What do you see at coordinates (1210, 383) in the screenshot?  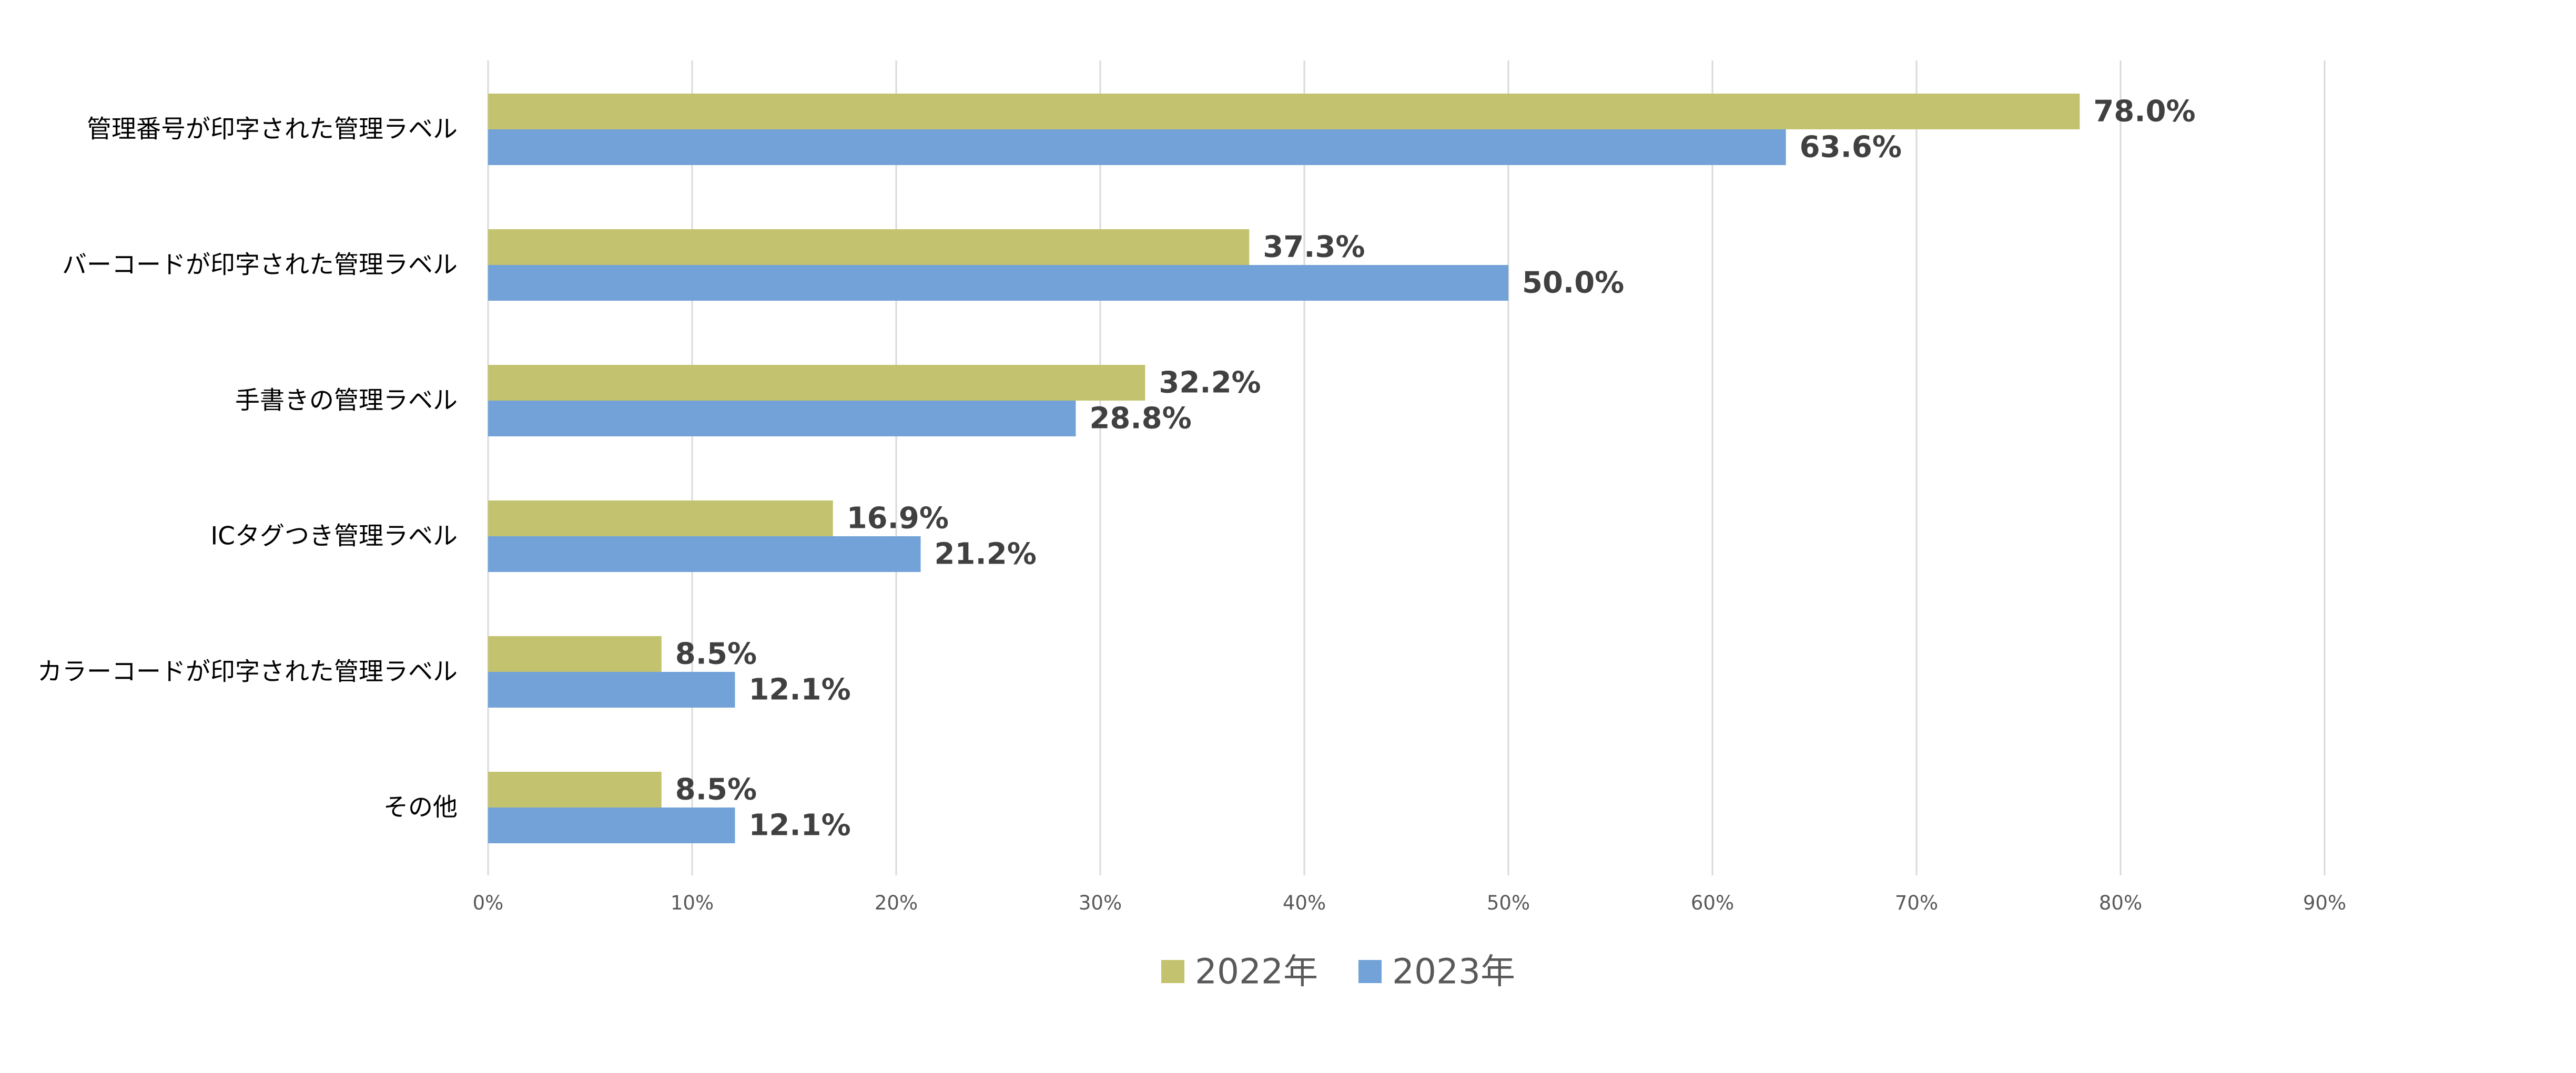 I see `data-label: 32.2%` at bounding box center [1210, 383].